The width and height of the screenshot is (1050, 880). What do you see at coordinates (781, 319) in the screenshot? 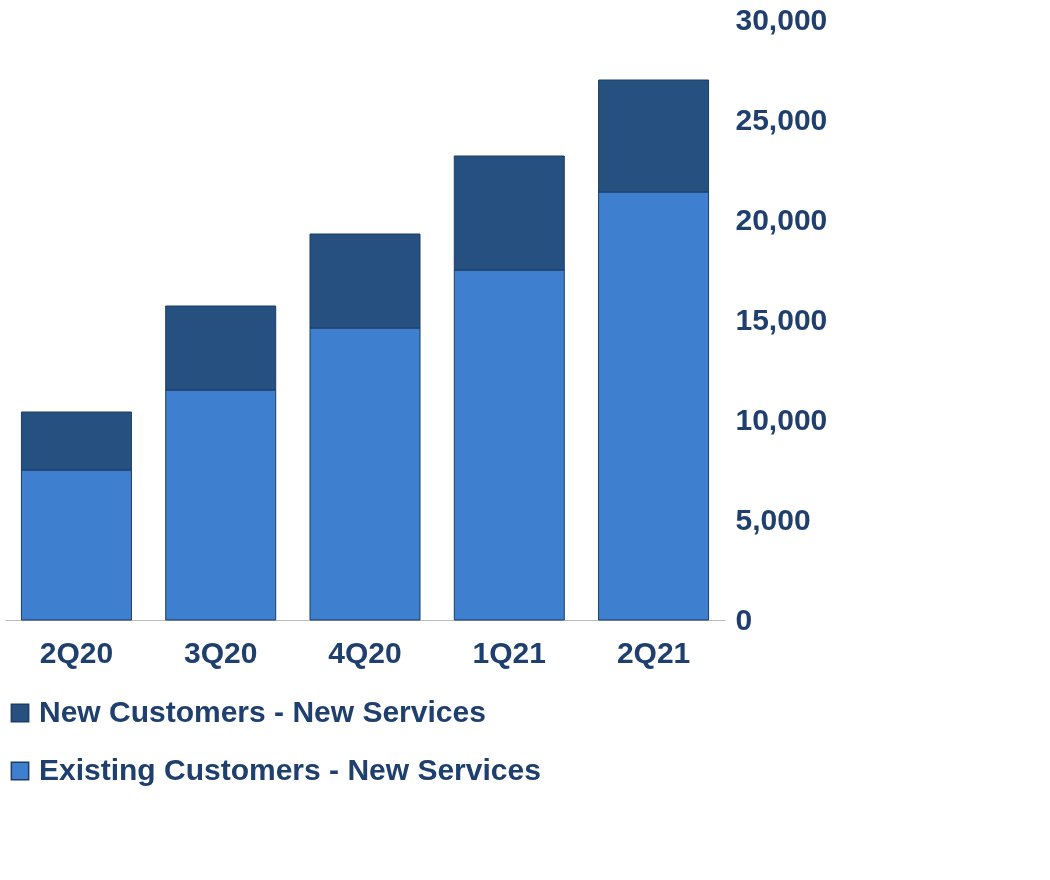
I see `y-tick-label: 15,000` at bounding box center [781, 319].